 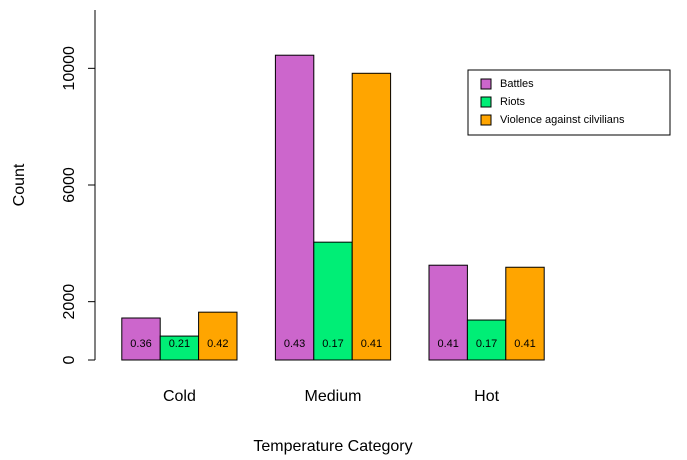 I want to click on legend-box, so click(x=569, y=102).